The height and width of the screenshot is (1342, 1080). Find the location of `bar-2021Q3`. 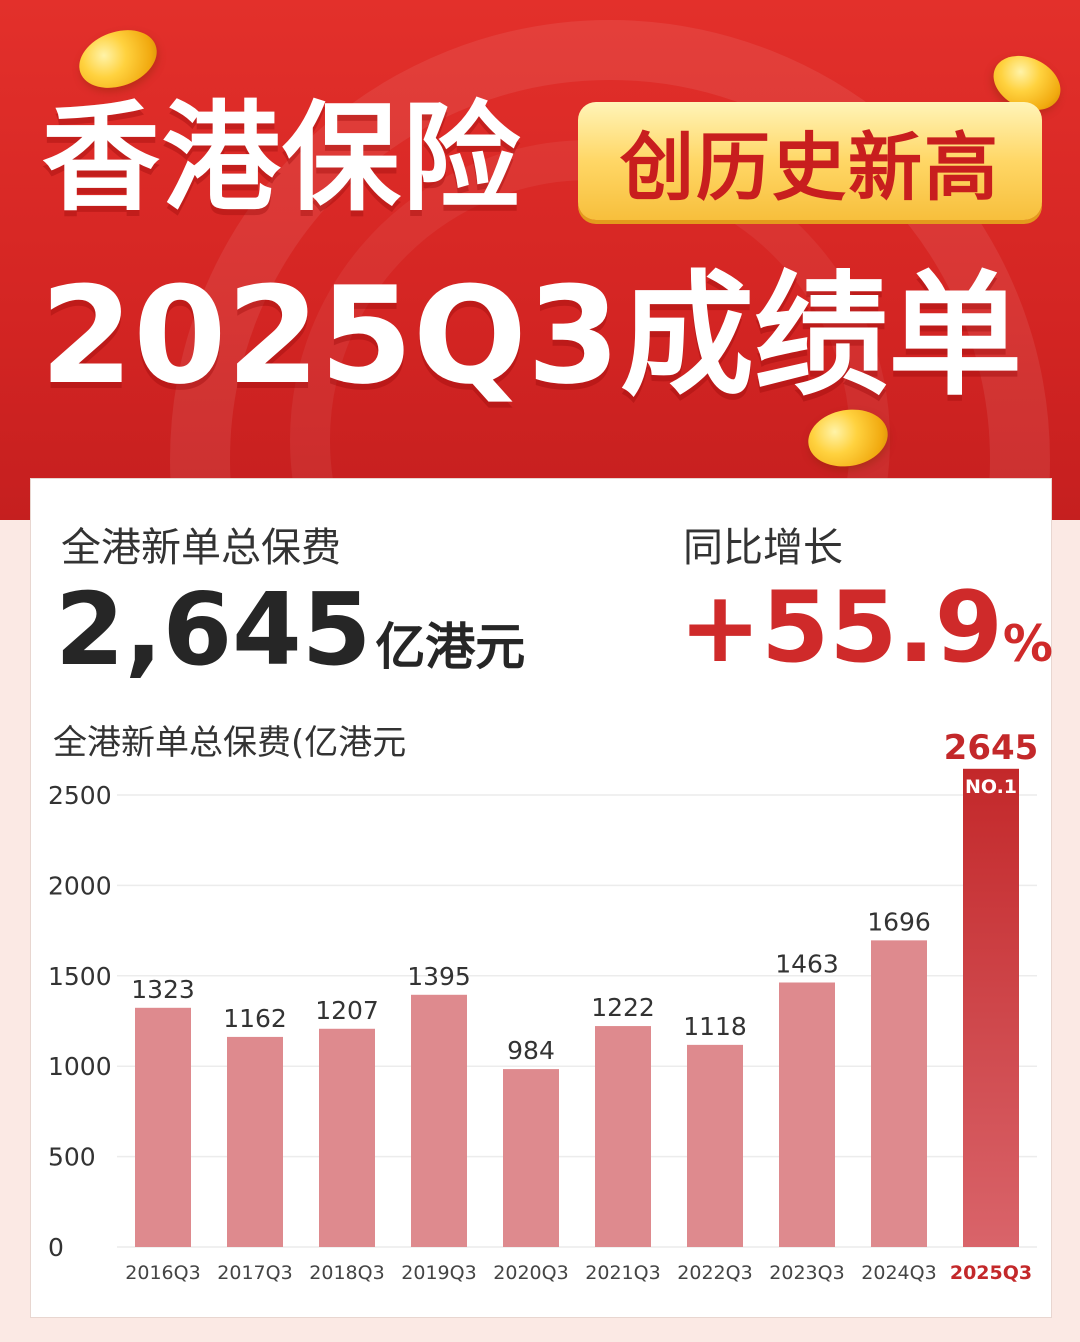

bar-2021Q3 is located at coordinates (623, 1136).